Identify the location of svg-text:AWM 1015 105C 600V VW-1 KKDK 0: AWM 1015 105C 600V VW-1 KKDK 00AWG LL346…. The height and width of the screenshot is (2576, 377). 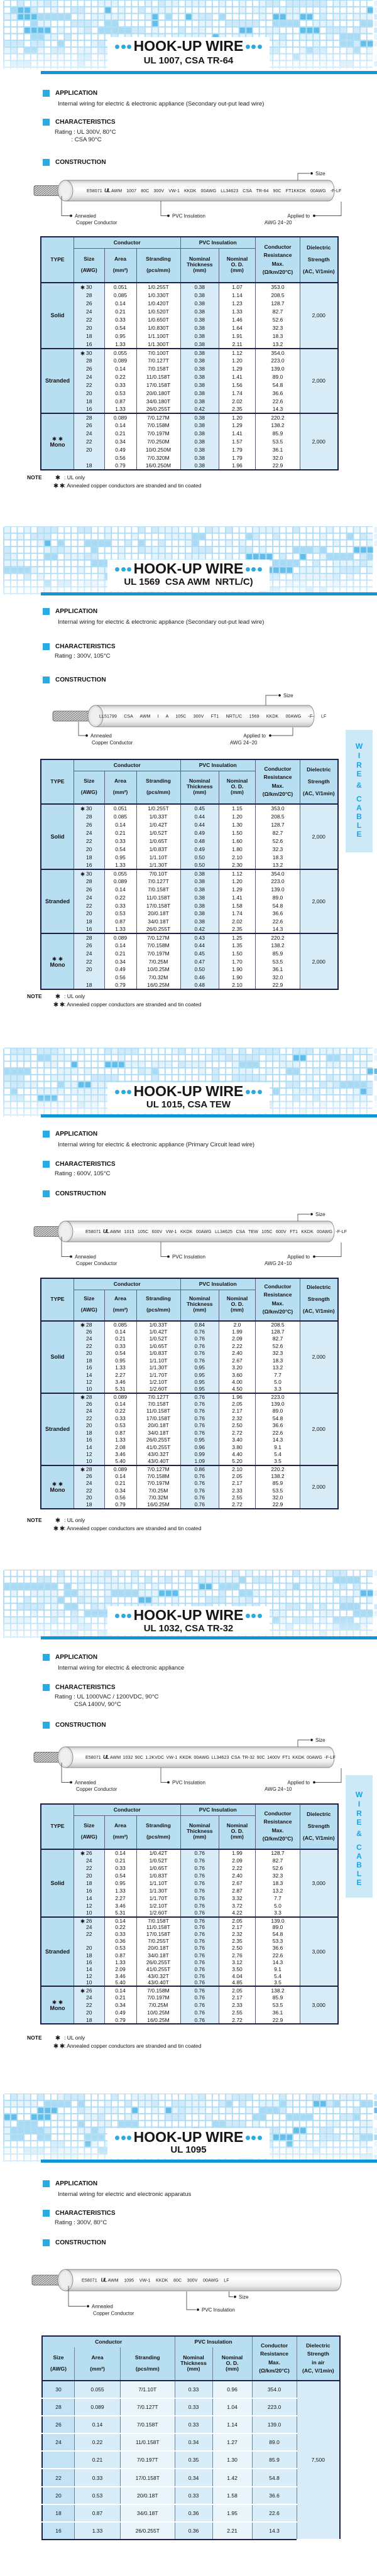
(228, 1232).